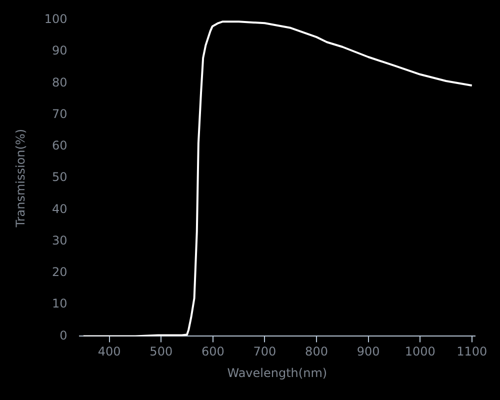  Describe the element at coordinates (20, 178) in the screenshot. I see `y-axis-title: Transmission(%)` at that location.